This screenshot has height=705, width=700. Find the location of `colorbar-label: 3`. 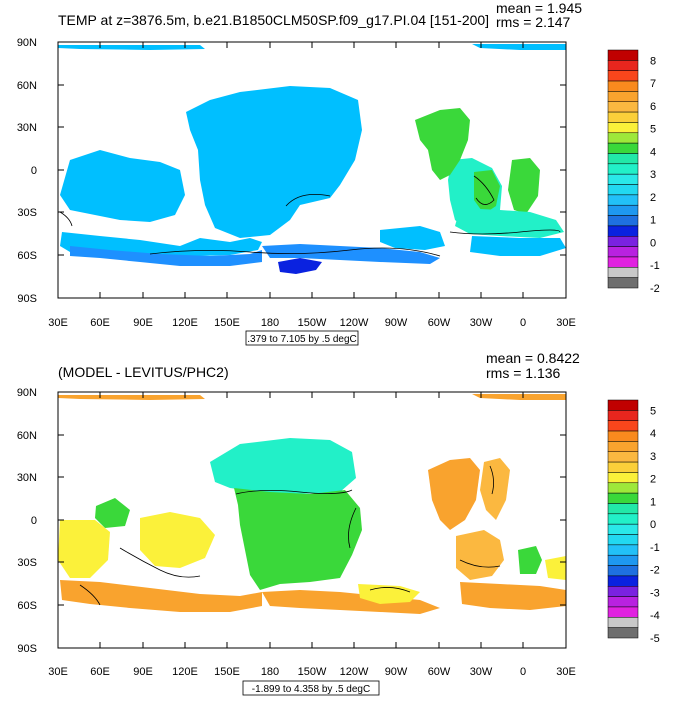

colorbar-label: 3 is located at coordinates (653, 175).